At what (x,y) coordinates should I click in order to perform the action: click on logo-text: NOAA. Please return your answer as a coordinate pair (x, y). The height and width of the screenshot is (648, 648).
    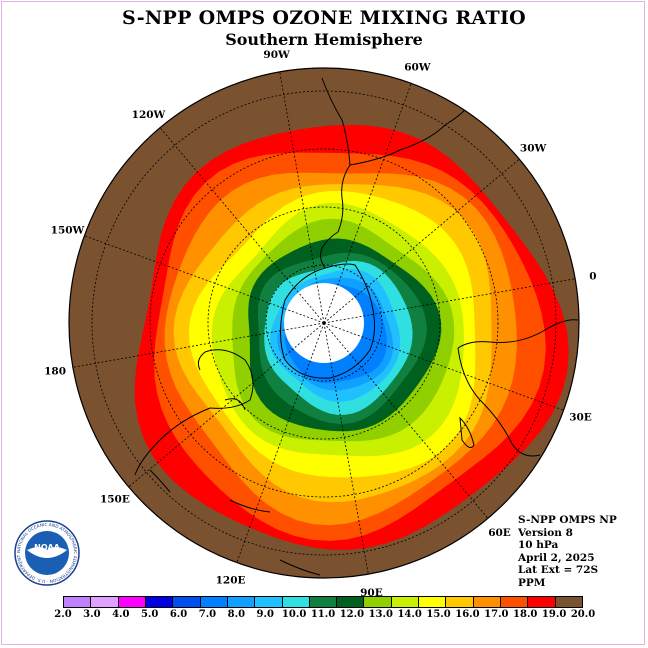
    Looking at the image, I should click on (47, 547).